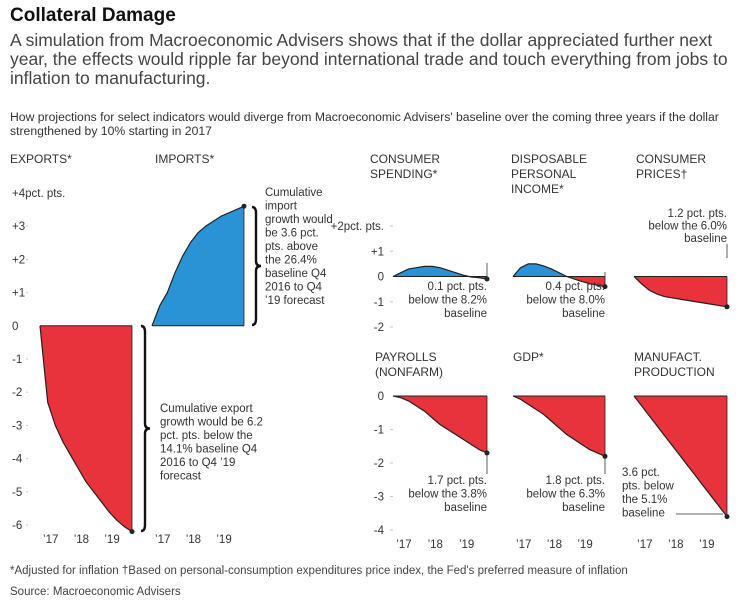  What do you see at coordinates (549, 159) in the screenshot?
I see `disposable_income-title: DISPOSABLE` at bounding box center [549, 159].